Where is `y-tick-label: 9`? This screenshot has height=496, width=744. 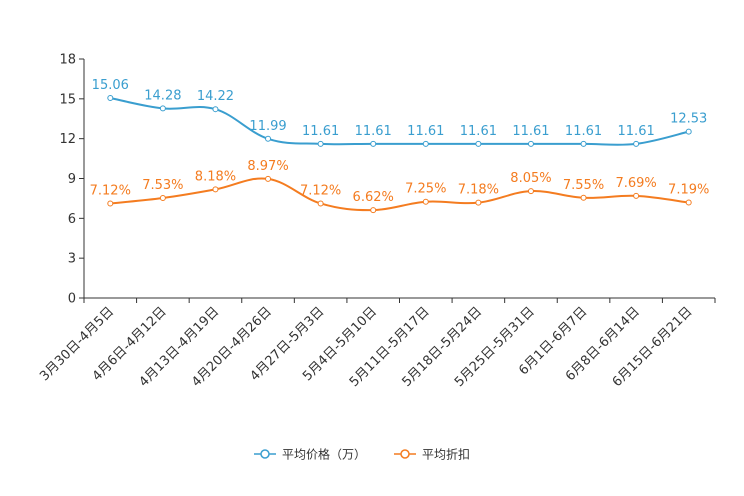
y-tick-label: 9 is located at coordinates (72, 179).